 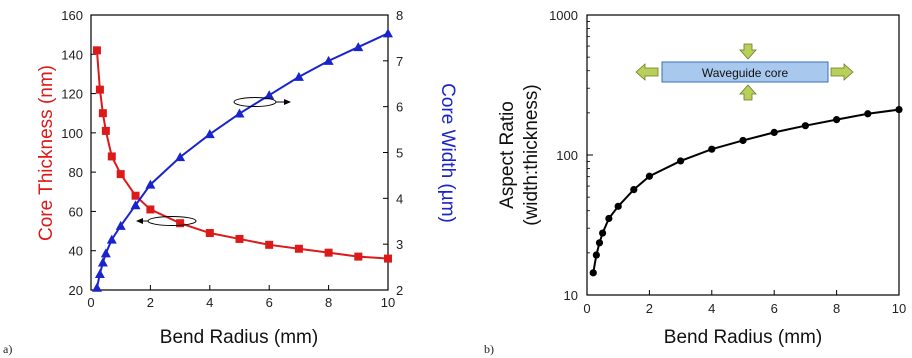 What do you see at coordinates (399, 15) in the screenshot?
I see `panel-a-right-tick-label: 8` at bounding box center [399, 15].